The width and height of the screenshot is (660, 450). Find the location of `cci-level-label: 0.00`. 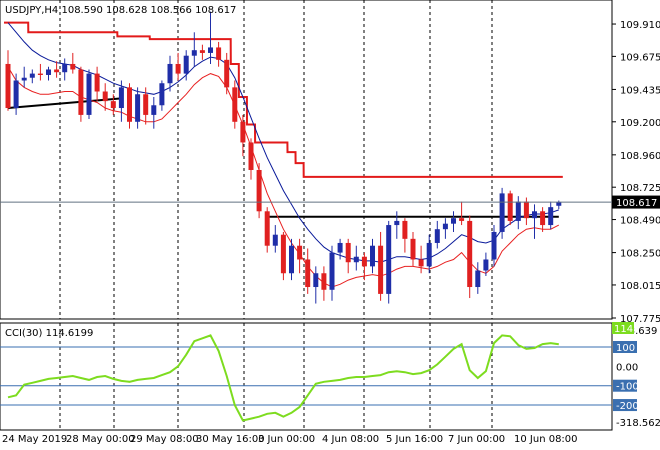

cci-level-label: 0.00 is located at coordinates (627, 367).